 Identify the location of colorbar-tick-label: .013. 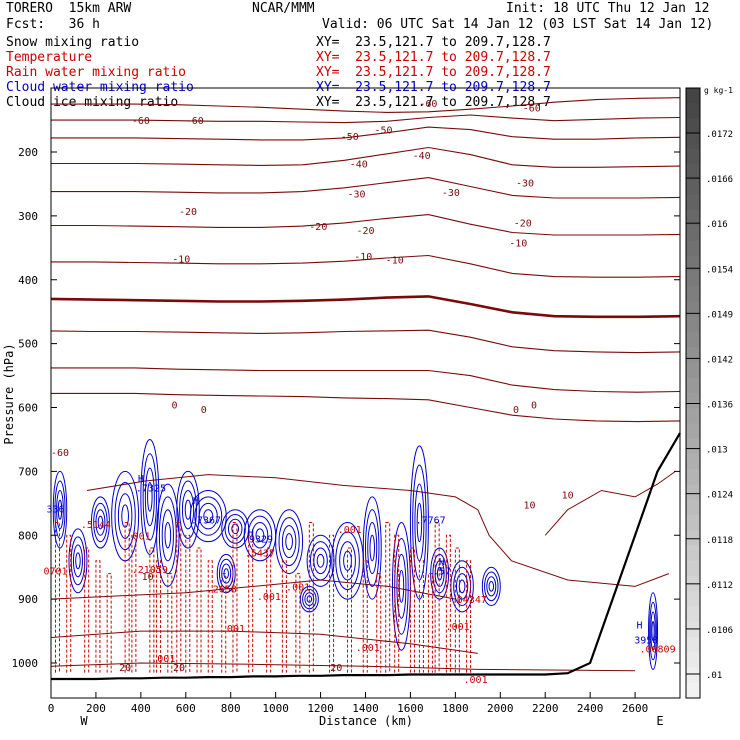
(717, 451).